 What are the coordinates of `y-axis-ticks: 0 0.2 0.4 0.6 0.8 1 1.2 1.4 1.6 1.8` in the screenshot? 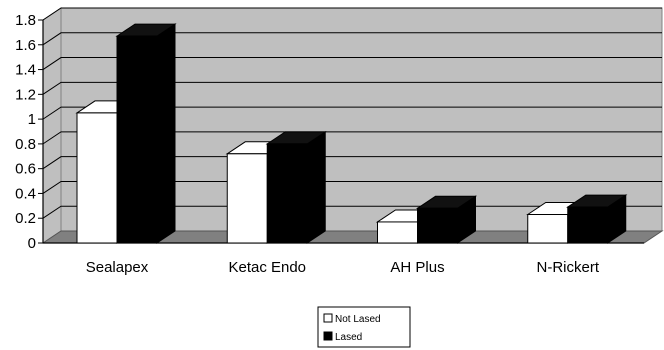 It's located at (29, 132).